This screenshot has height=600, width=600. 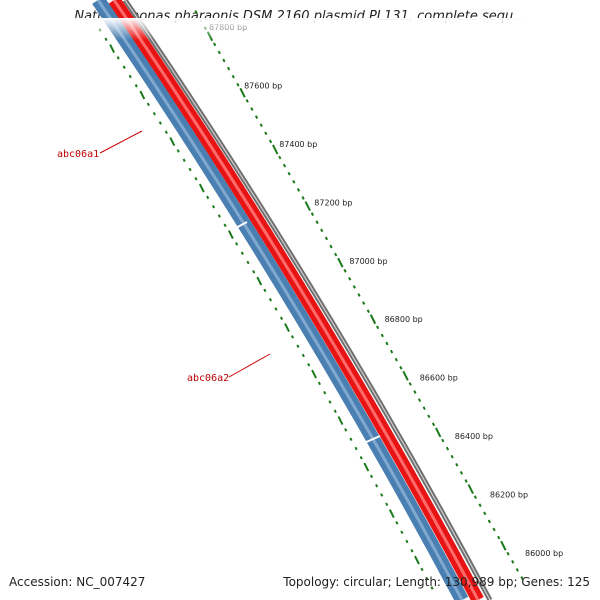 What do you see at coordinates (300, 29) in the screenshot?
I see `top-fade` at bounding box center [300, 29].